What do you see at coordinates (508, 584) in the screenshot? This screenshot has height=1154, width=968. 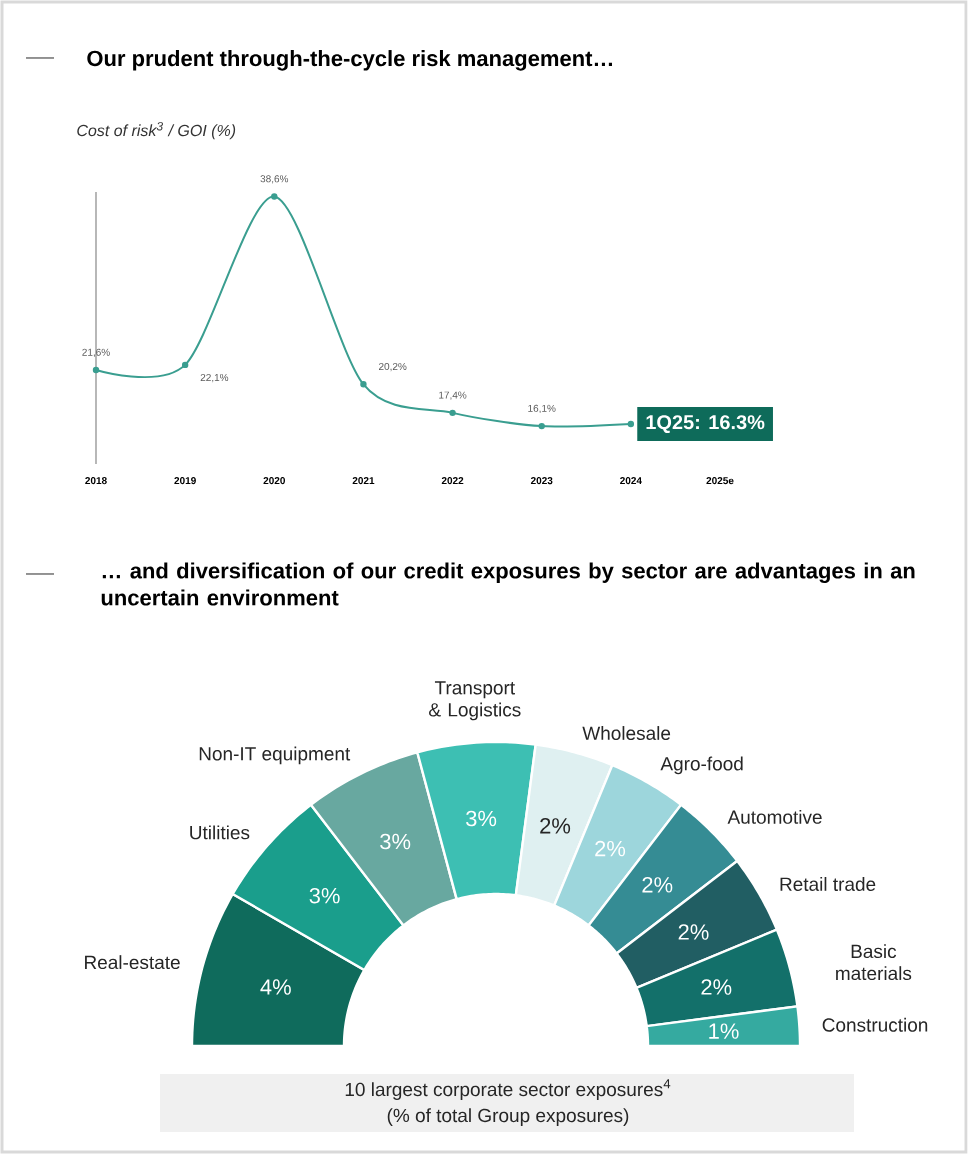 I see `chart-title: … and diversification of our credit exposures by sector are advantages in an uncertain environment` at bounding box center [508, 584].